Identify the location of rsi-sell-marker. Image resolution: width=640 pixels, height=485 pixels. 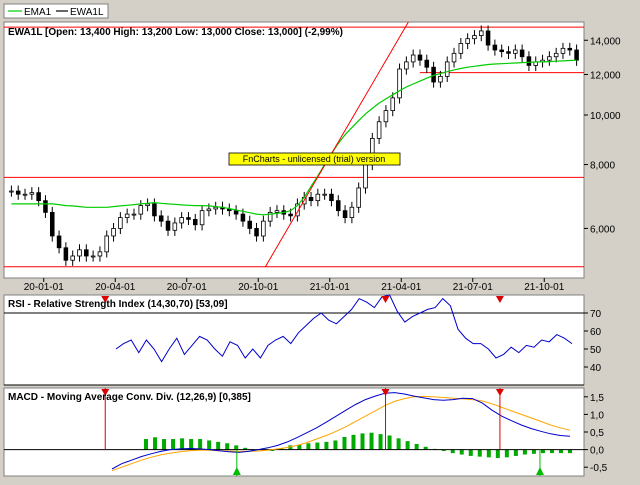
(385, 299).